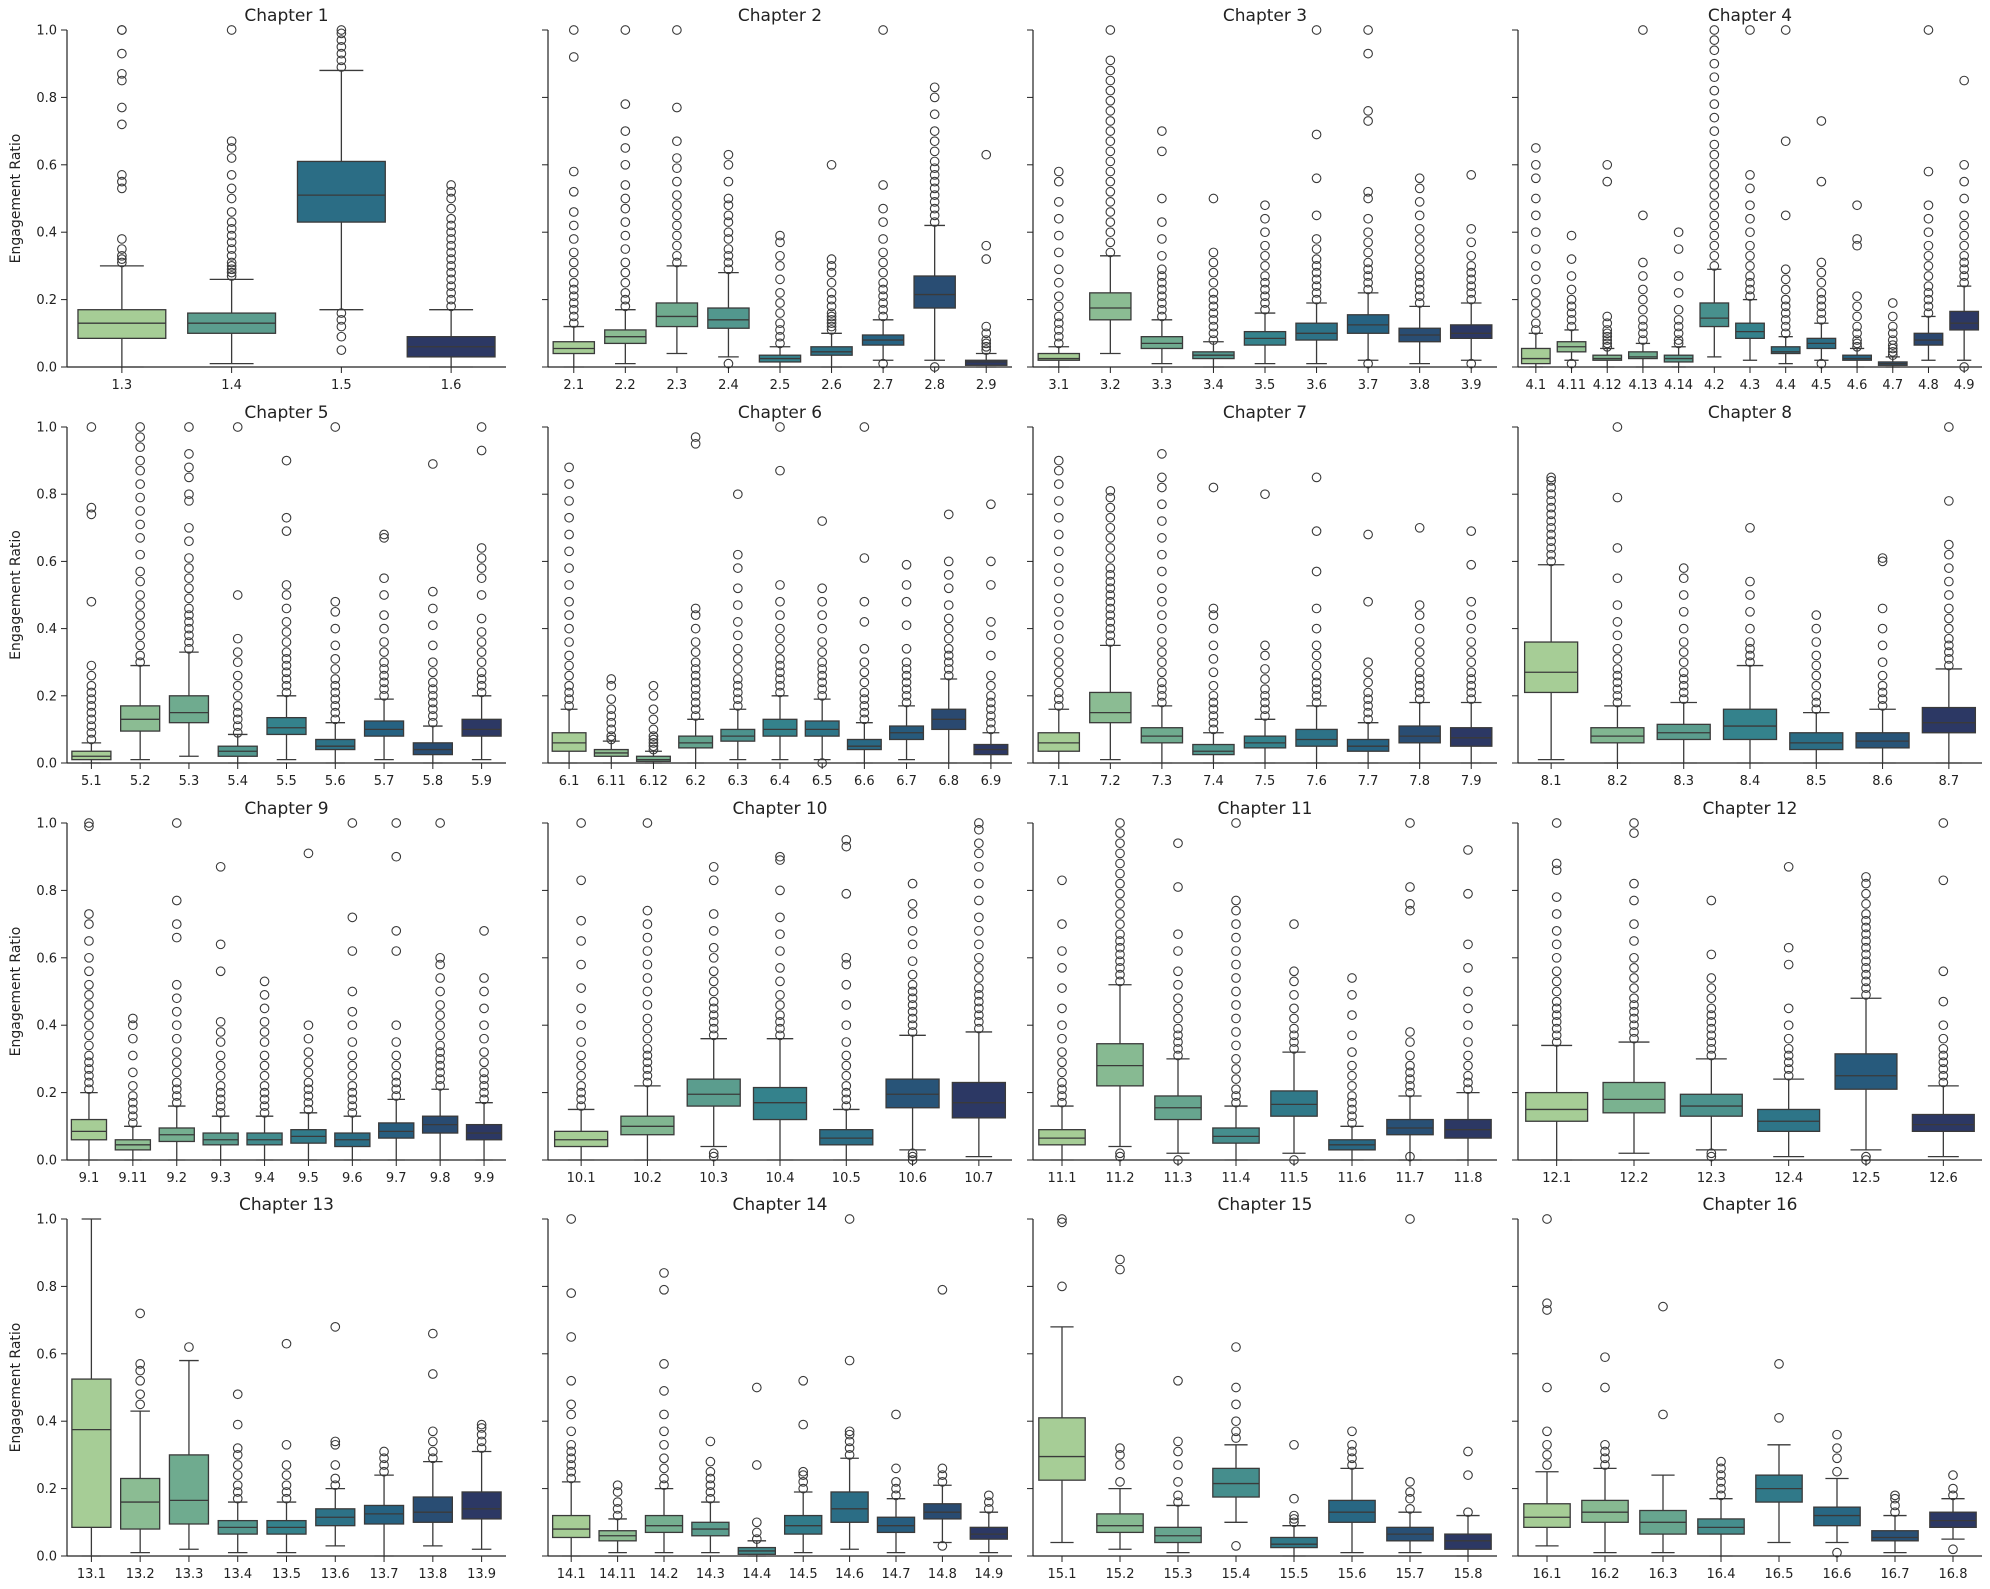  What do you see at coordinates (46, 31) in the screenshot?
I see `y-tick-label: 1.0` at bounding box center [46, 31].